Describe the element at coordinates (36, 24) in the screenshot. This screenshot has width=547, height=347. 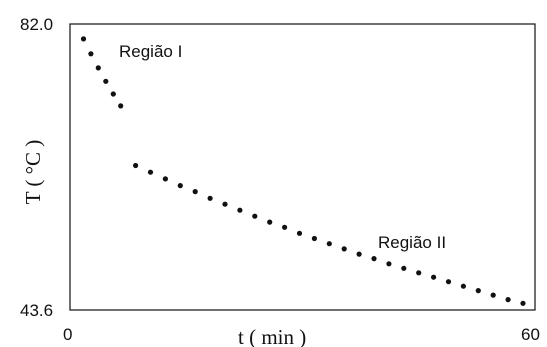
I see `y-tick-label-max: 82.0` at that location.